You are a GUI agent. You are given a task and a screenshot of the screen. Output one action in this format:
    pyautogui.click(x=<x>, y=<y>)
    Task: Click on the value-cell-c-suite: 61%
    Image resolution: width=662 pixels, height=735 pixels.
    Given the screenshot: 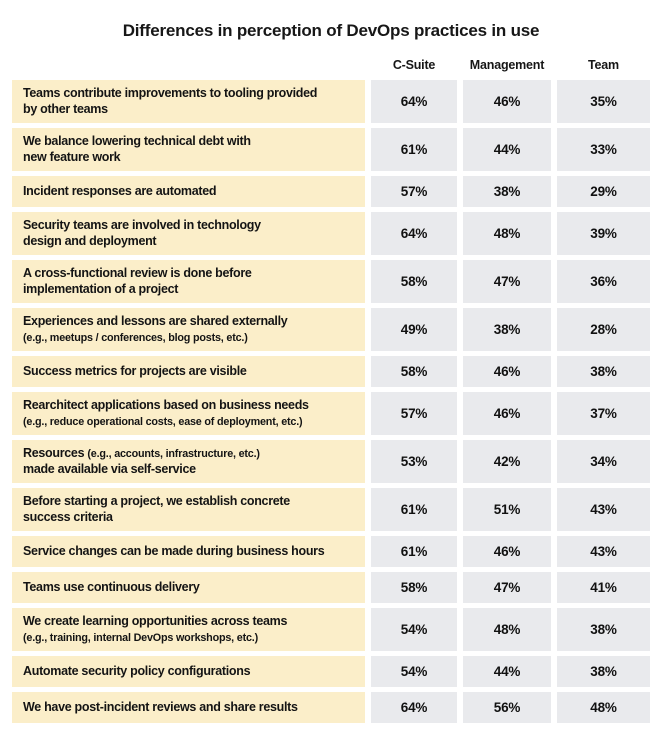 What is the action you would take?
    pyautogui.click(x=414, y=149)
    